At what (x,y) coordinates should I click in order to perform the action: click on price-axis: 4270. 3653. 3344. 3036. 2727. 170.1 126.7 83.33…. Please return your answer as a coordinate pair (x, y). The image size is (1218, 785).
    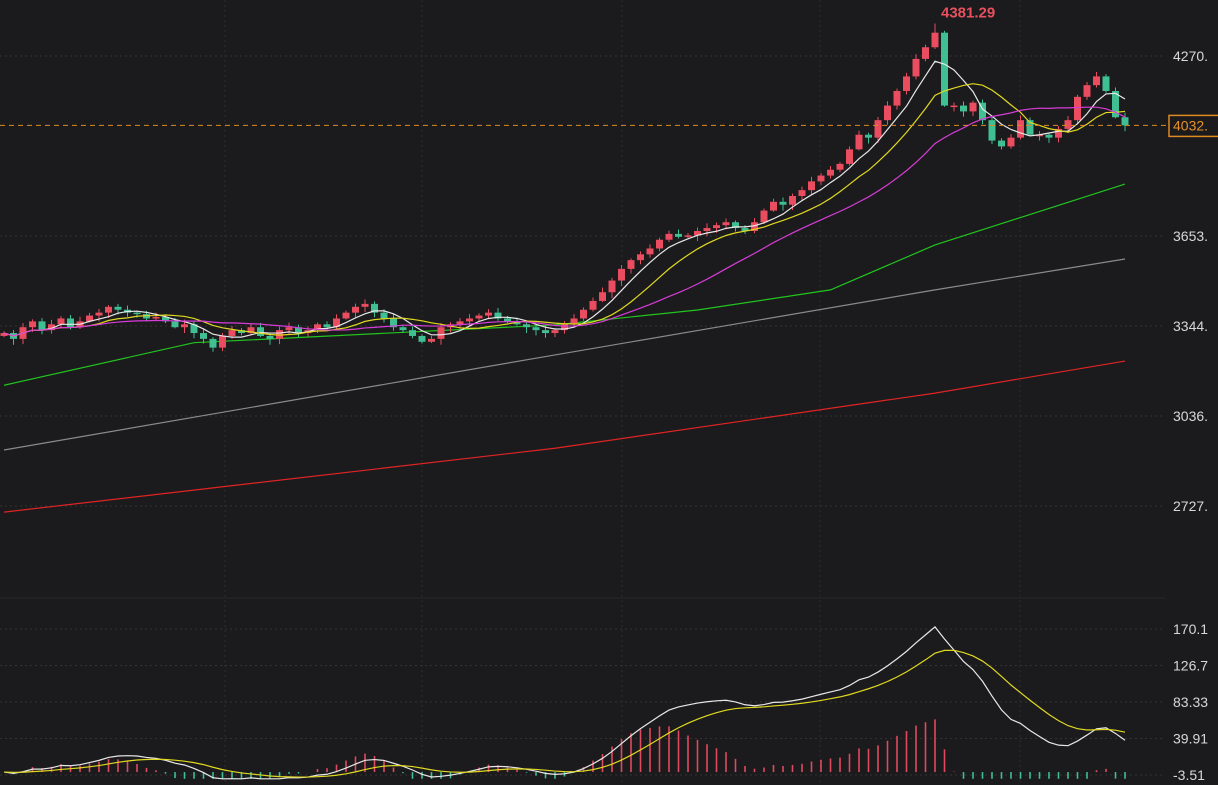
    Looking at the image, I should click on (1190, 415).